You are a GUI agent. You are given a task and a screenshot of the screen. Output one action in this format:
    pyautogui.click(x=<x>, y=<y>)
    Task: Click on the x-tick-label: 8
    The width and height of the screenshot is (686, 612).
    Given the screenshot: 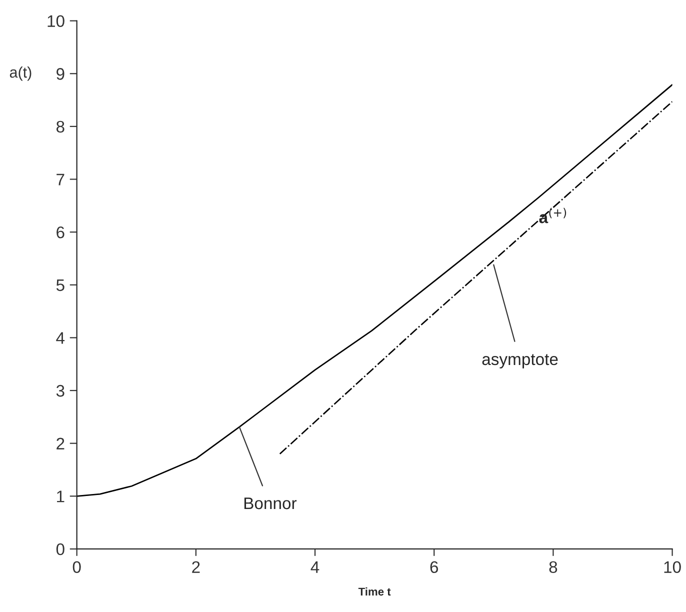 What is the action you would take?
    pyautogui.click(x=553, y=567)
    